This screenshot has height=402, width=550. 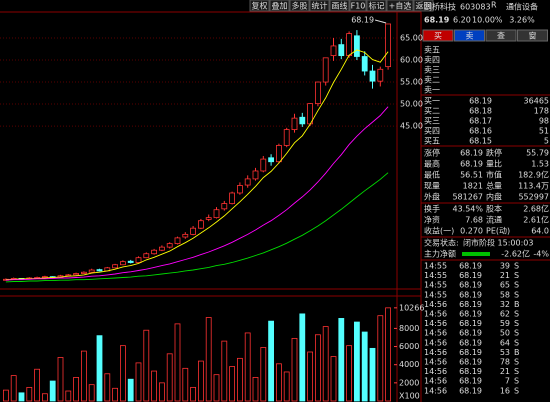 I want to click on action-label: 买, so click(x=438, y=36).